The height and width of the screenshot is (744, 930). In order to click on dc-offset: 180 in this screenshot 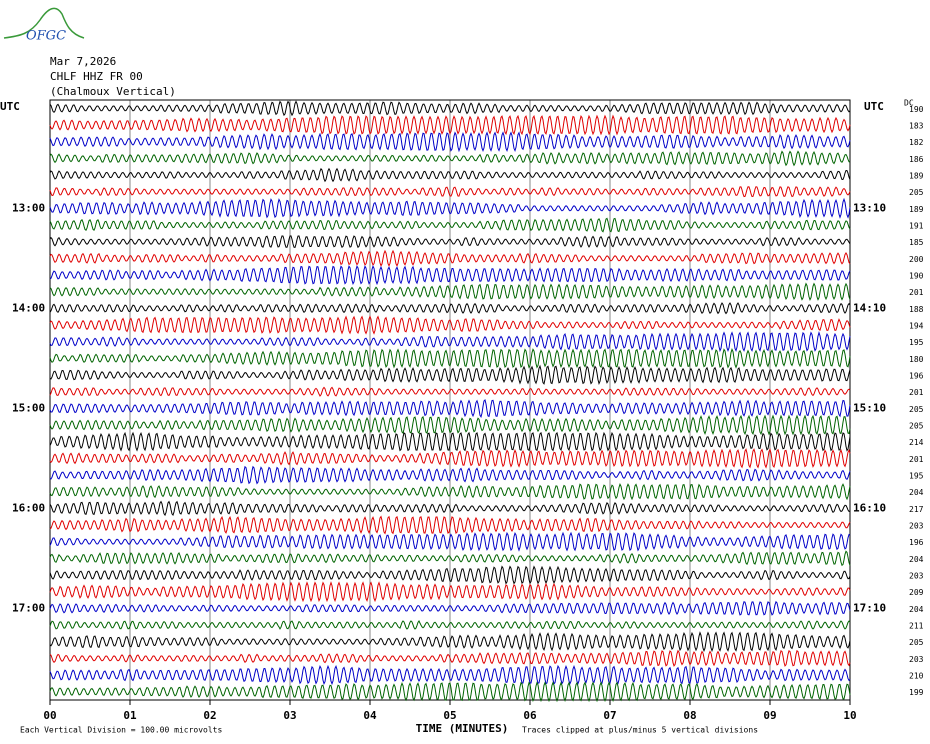, I will do `click(916, 359)`.